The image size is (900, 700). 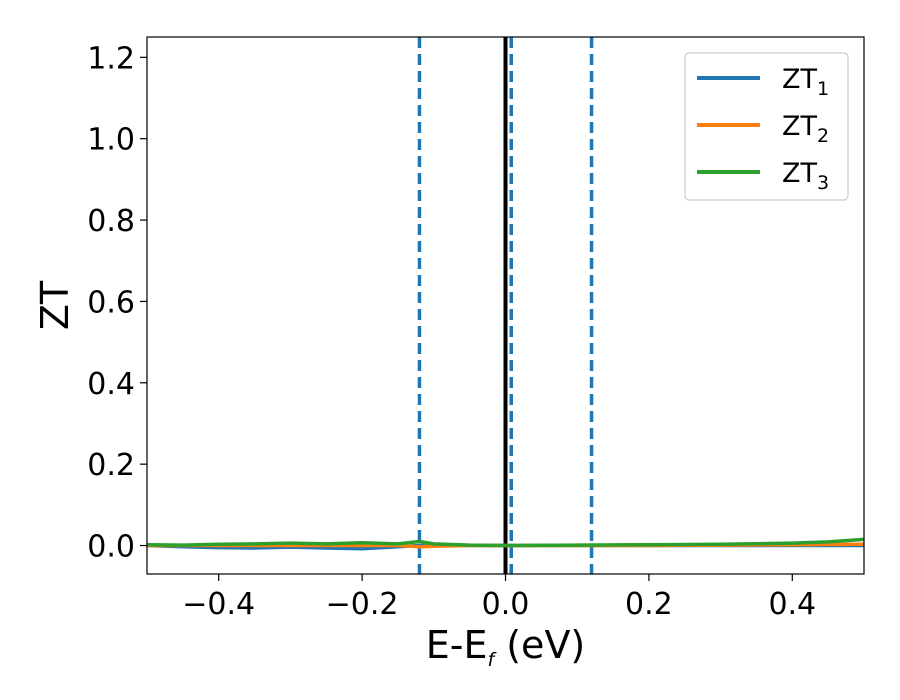 What do you see at coordinates (506, 604) in the screenshot?
I see `x-tick-label: 0.0` at bounding box center [506, 604].